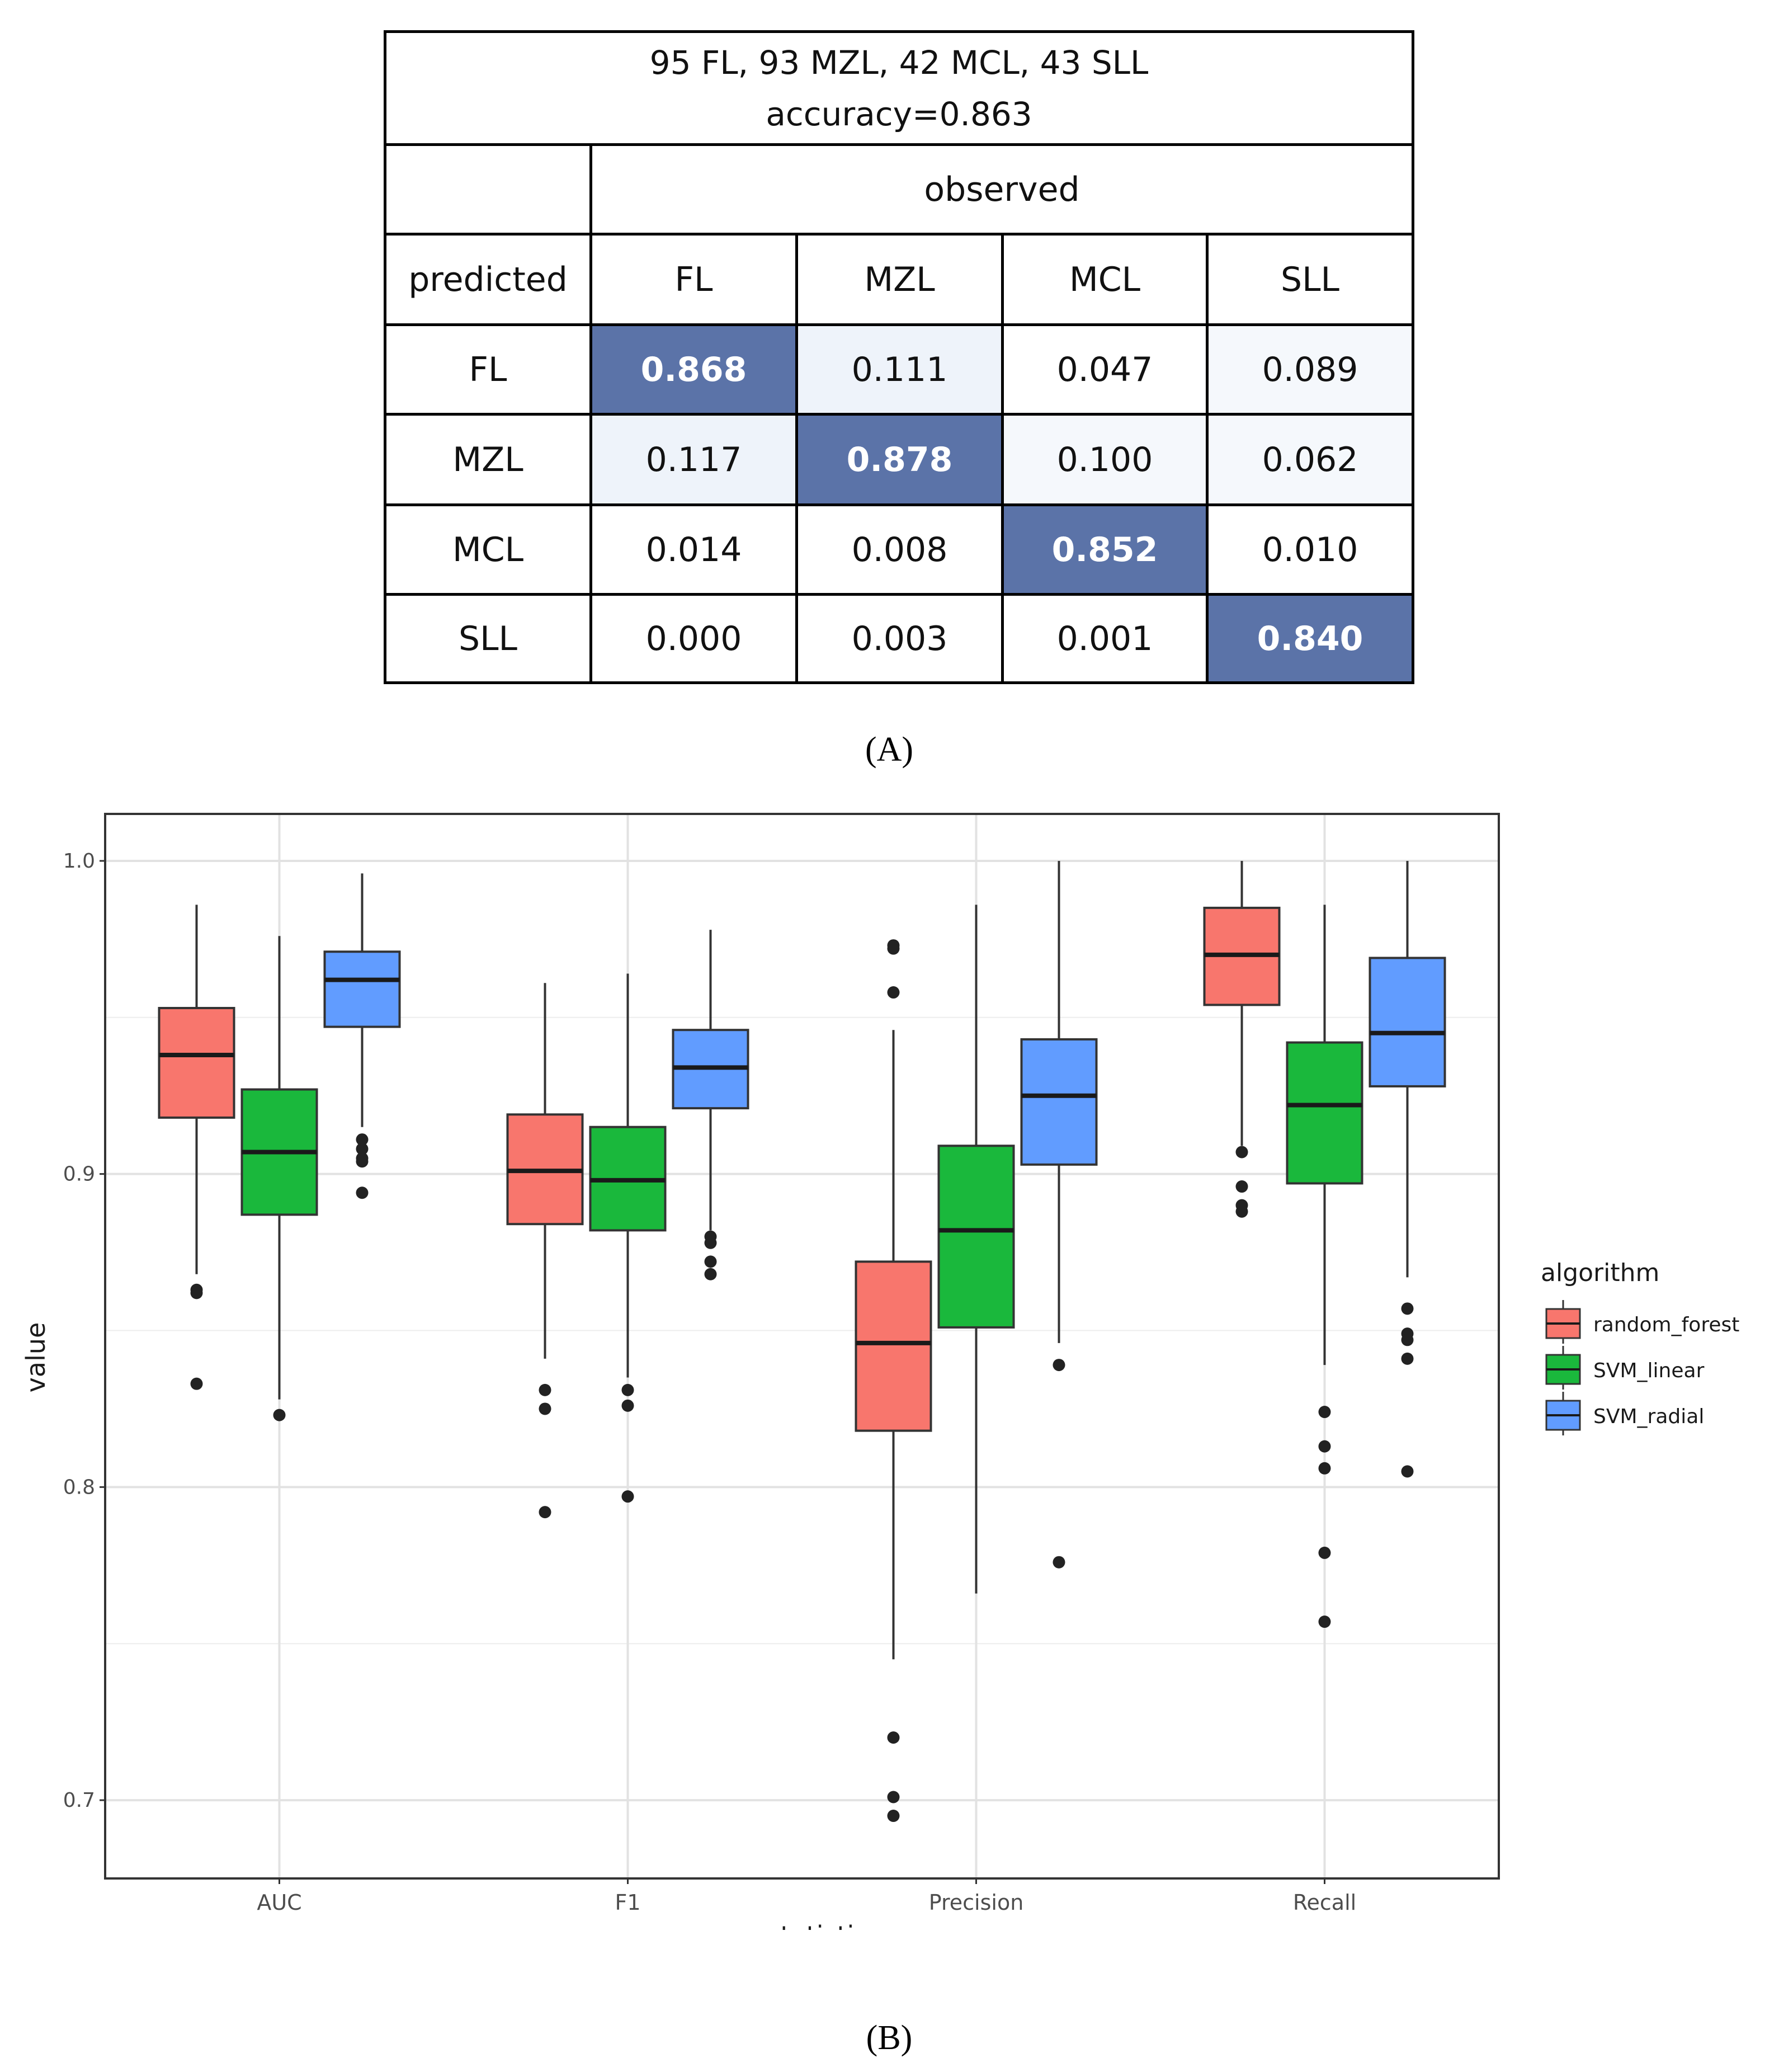 Image resolution: width=1779 pixels, height=2072 pixels. What do you see at coordinates (693, 369) in the screenshot?
I see `matrix-cell: 0.868` at bounding box center [693, 369].